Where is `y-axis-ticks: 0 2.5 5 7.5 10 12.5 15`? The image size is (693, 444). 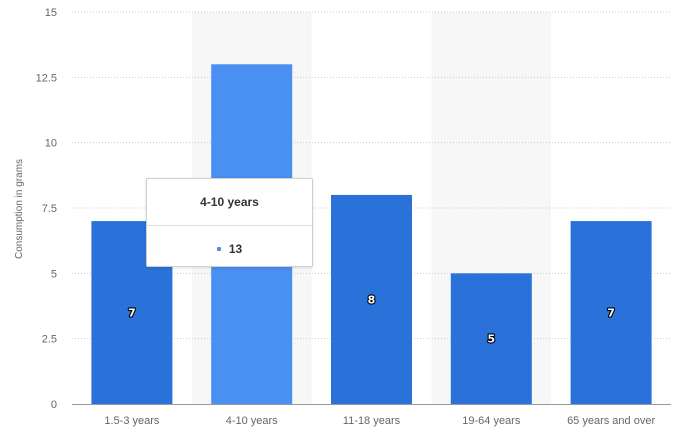
y-axis-ticks: 0 2.5 5 7.5 10 12.5 15 is located at coordinates (46, 209).